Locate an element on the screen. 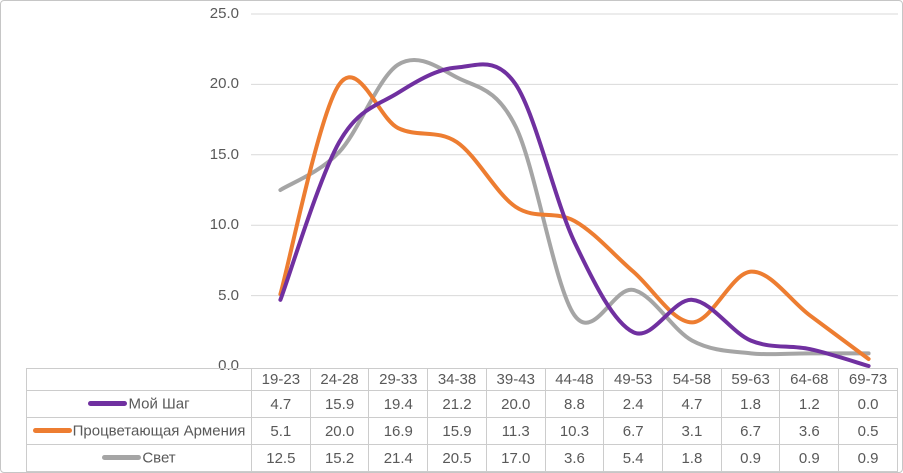 Image resolution: width=903 pixels, height=473 pixels. category-header: 19-23 is located at coordinates (281, 379).